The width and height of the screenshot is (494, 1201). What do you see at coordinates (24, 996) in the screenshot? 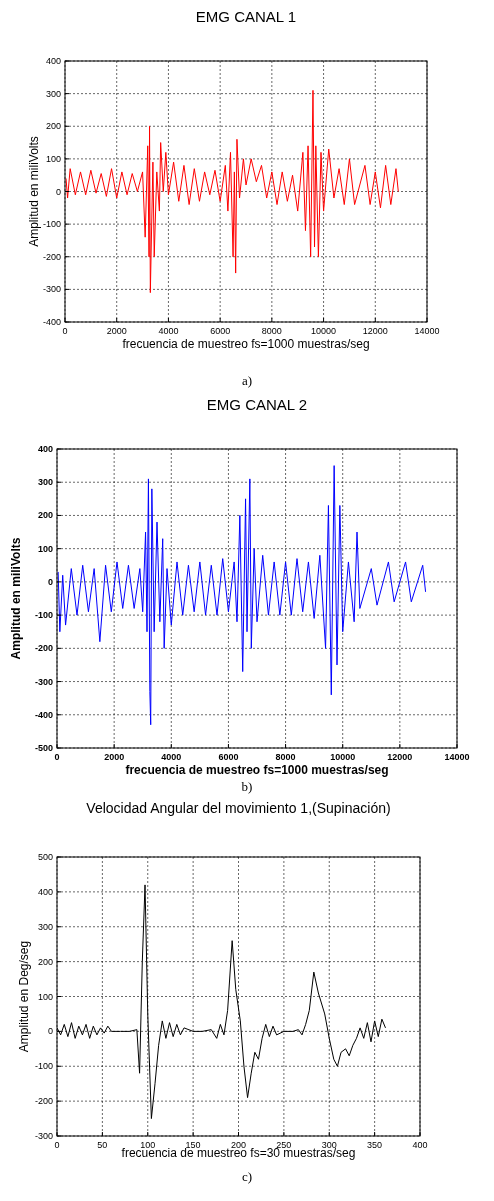
I see `y-axis-title: Amplitud en Deg/seg` at bounding box center [24, 996].